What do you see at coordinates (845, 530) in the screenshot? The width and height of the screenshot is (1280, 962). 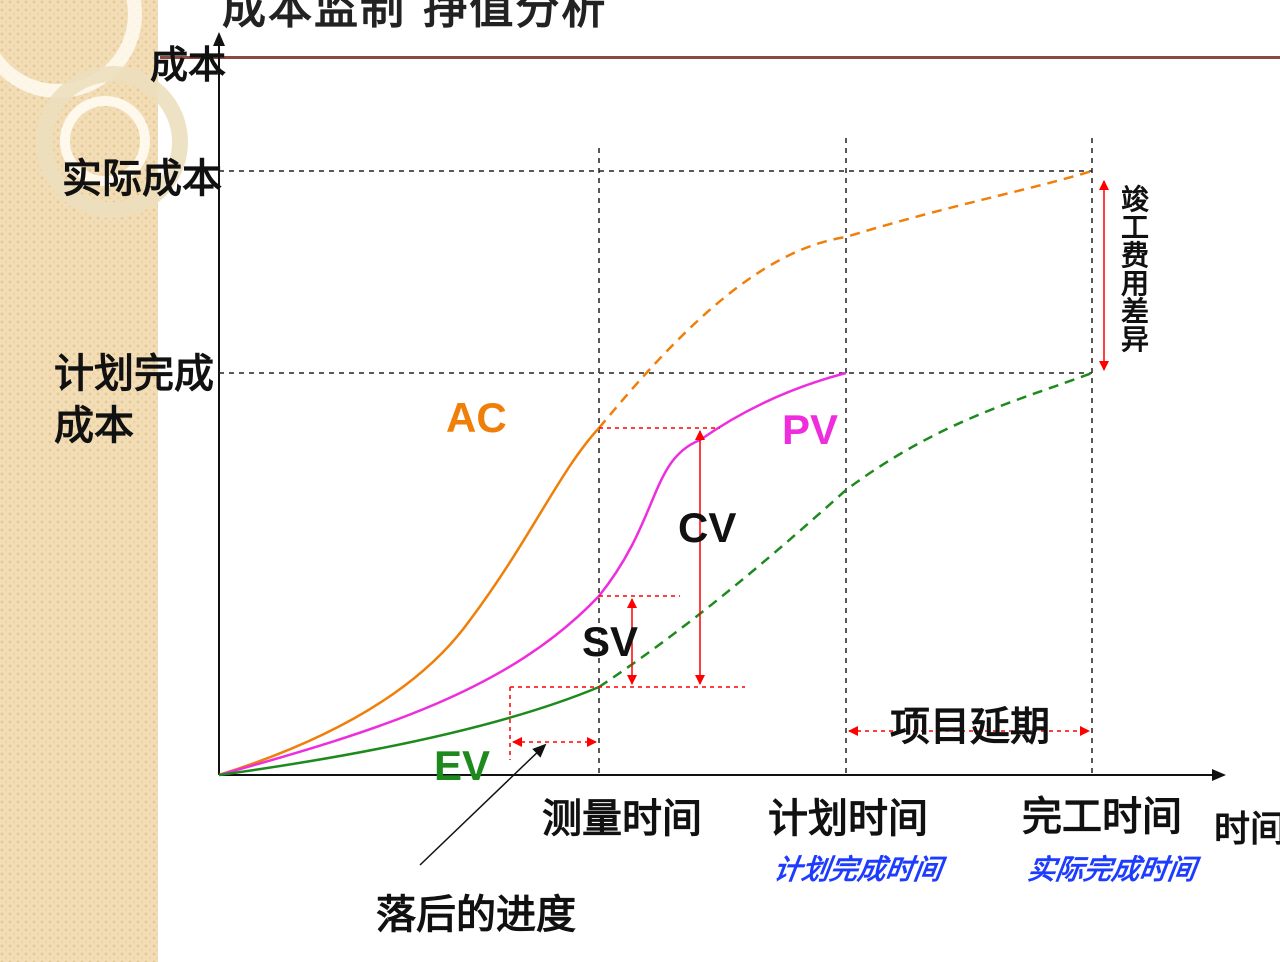 I see `ev-forecast-curve` at bounding box center [845, 530].